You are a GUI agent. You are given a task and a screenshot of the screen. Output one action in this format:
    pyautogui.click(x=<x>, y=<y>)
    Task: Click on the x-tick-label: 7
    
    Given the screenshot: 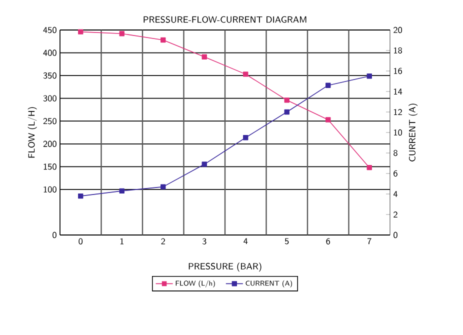 What is the action you would take?
    pyautogui.click(x=369, y=241)
    